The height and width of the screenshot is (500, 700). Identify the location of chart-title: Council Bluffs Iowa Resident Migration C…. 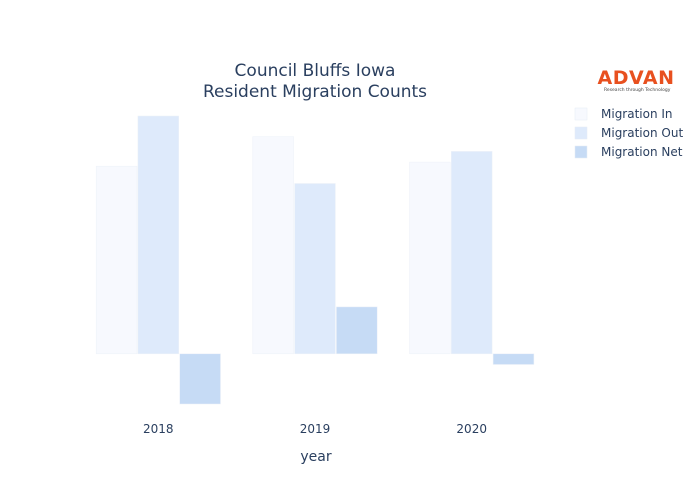
(315, 81).